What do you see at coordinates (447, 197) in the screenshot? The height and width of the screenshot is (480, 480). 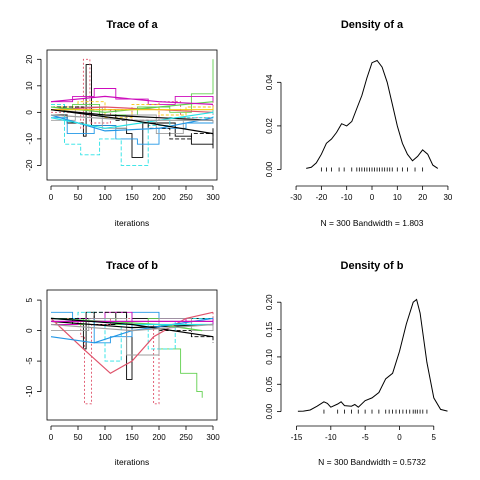 I see `x-tick-label: 30` at bounding box center [447, 197].